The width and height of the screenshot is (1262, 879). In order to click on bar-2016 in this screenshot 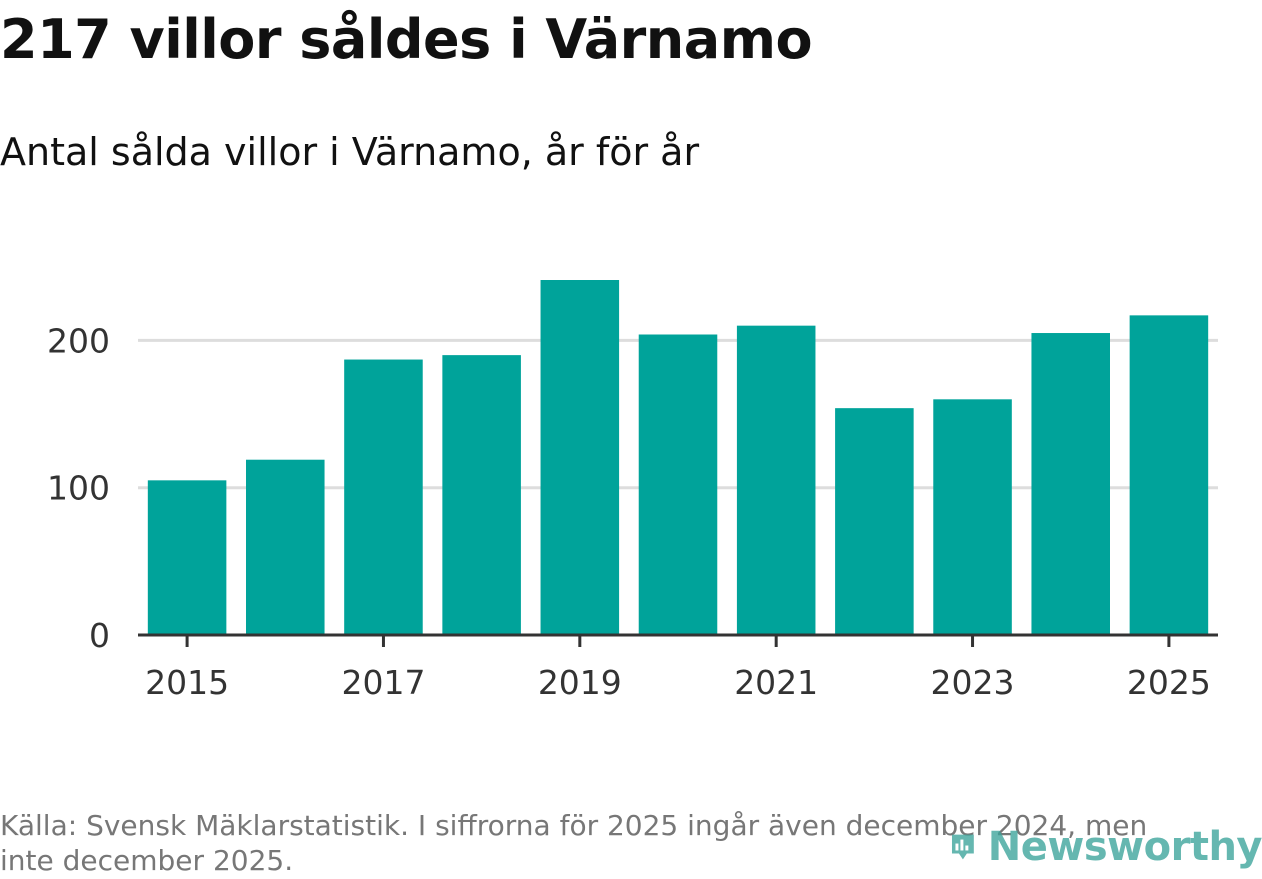, I will do `click(285, 547)`.